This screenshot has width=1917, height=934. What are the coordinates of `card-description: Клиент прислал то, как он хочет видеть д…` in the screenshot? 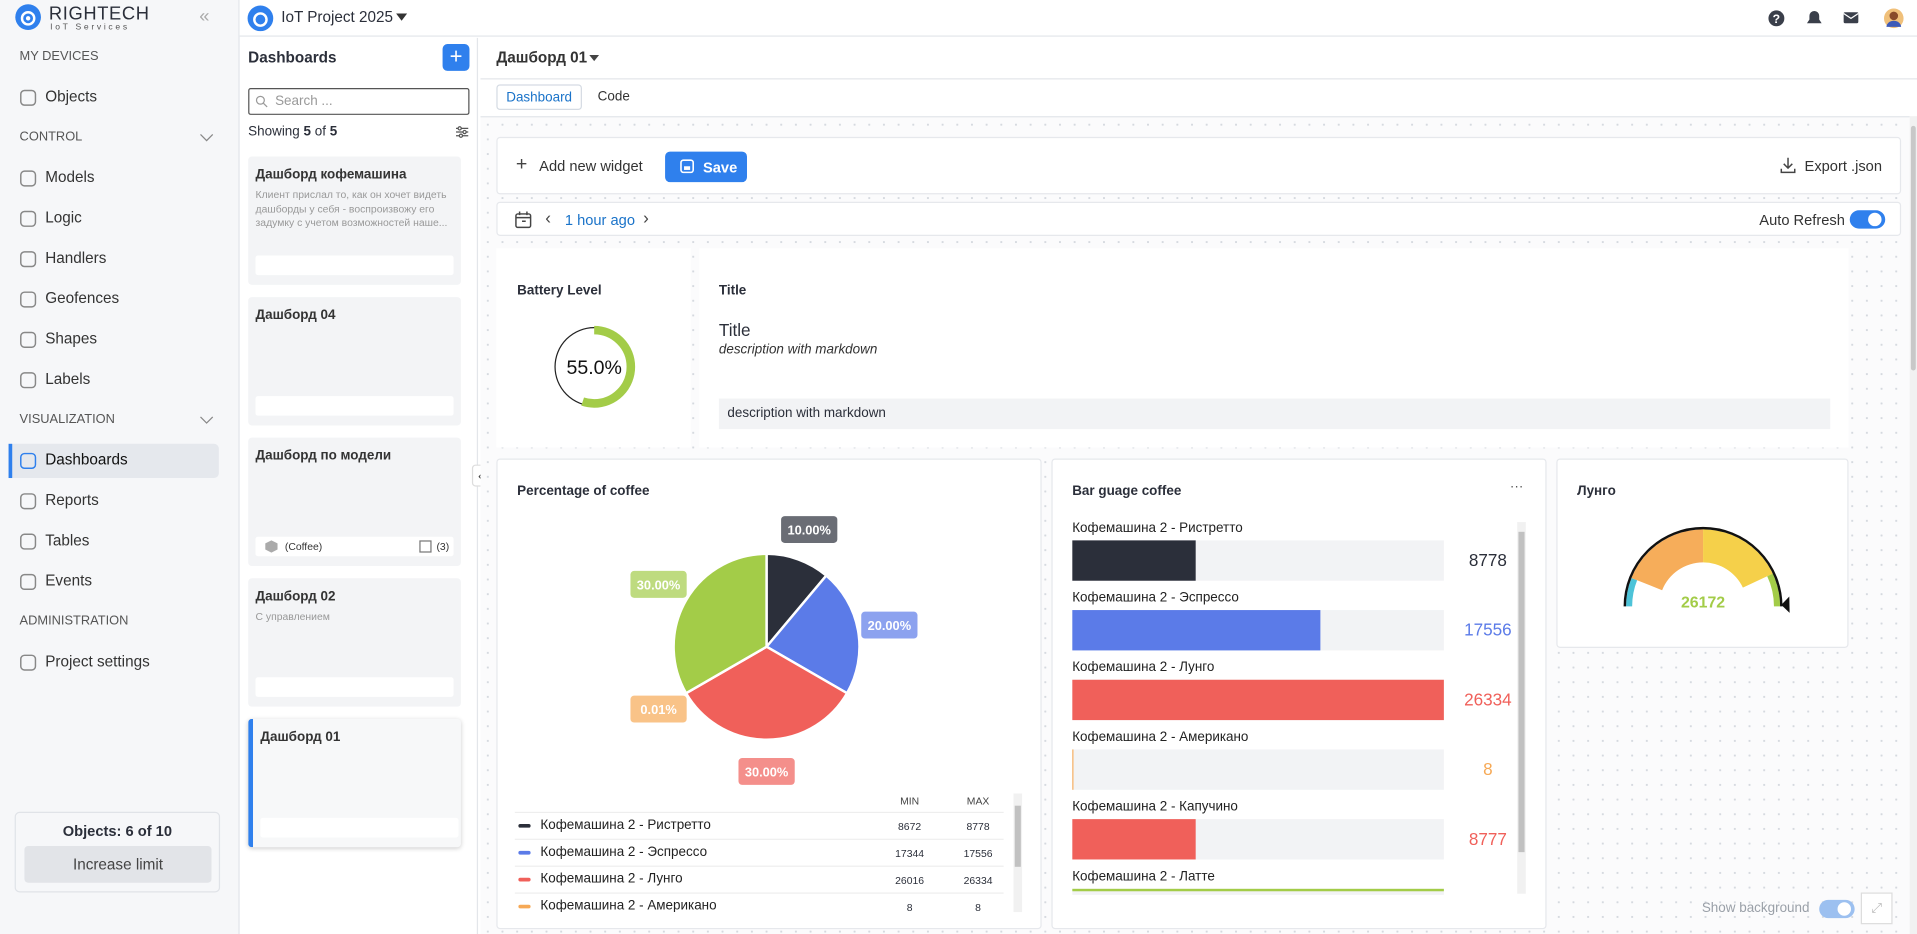 It's located at (351, 208).